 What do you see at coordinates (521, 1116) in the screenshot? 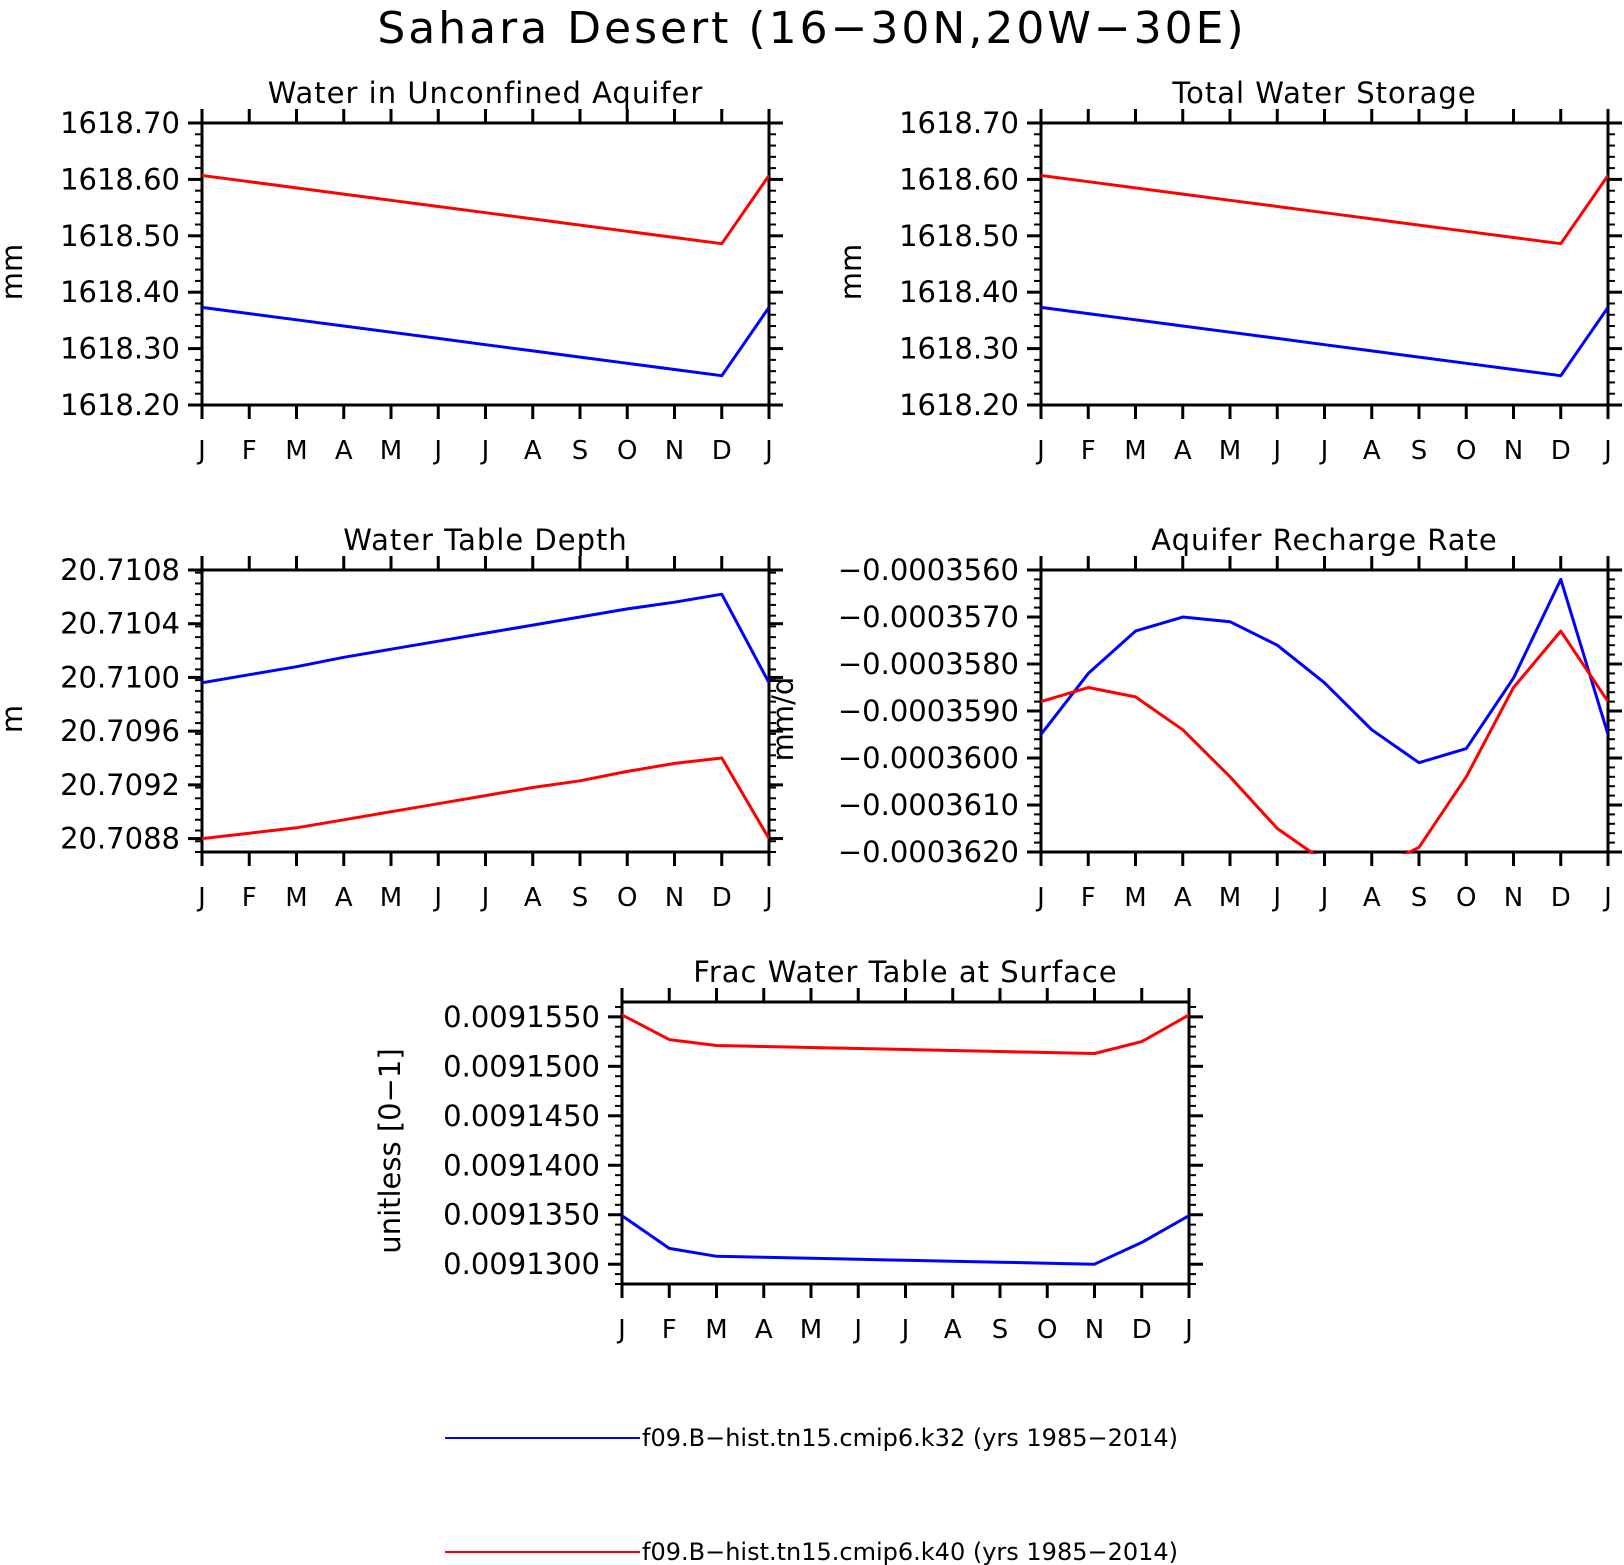
I see `y-tick-label: 0.0091450` at bounding box center [521, 1116].